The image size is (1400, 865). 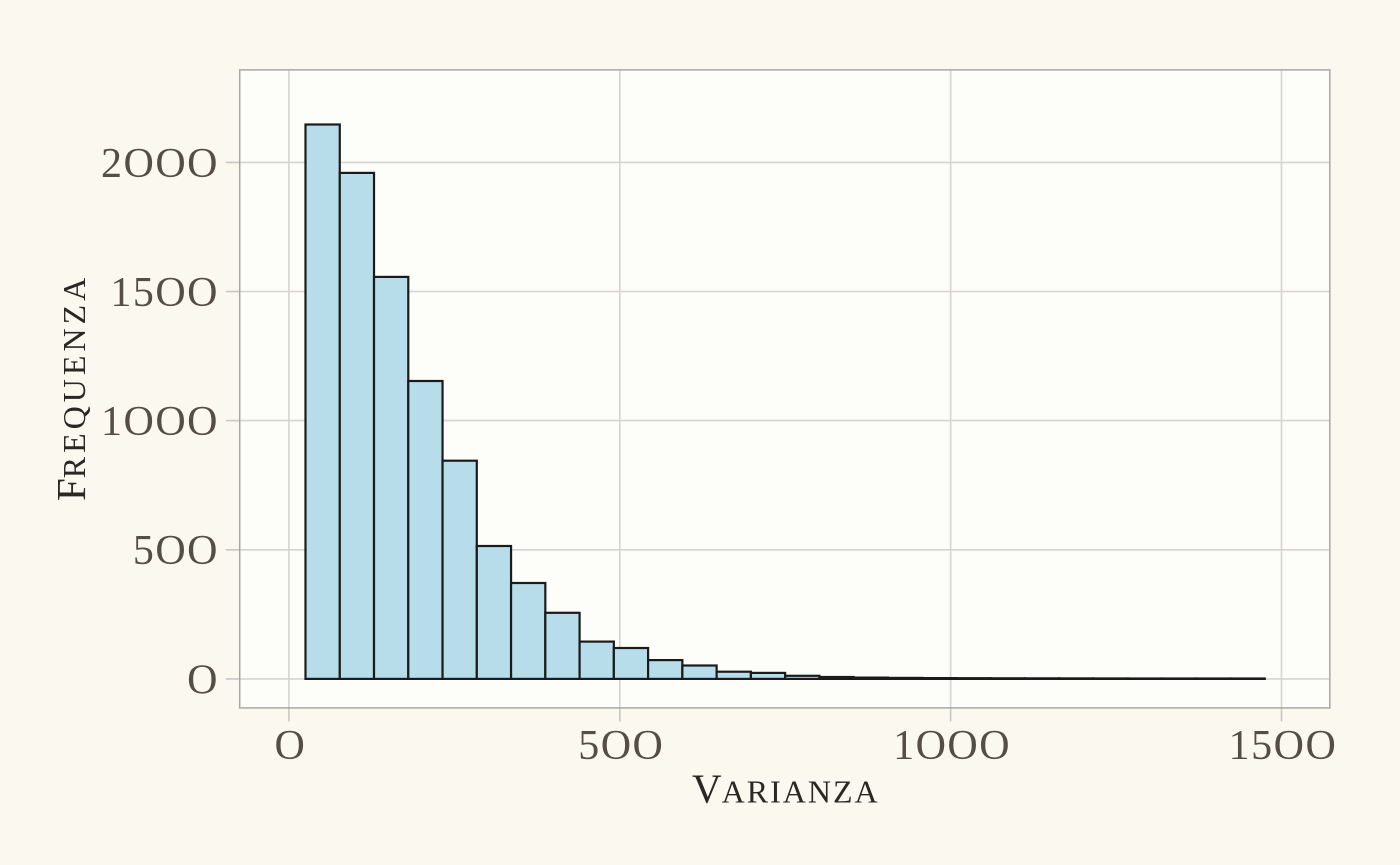 I want to click on svg-text: 2OOO, so click(x=160, y=164).